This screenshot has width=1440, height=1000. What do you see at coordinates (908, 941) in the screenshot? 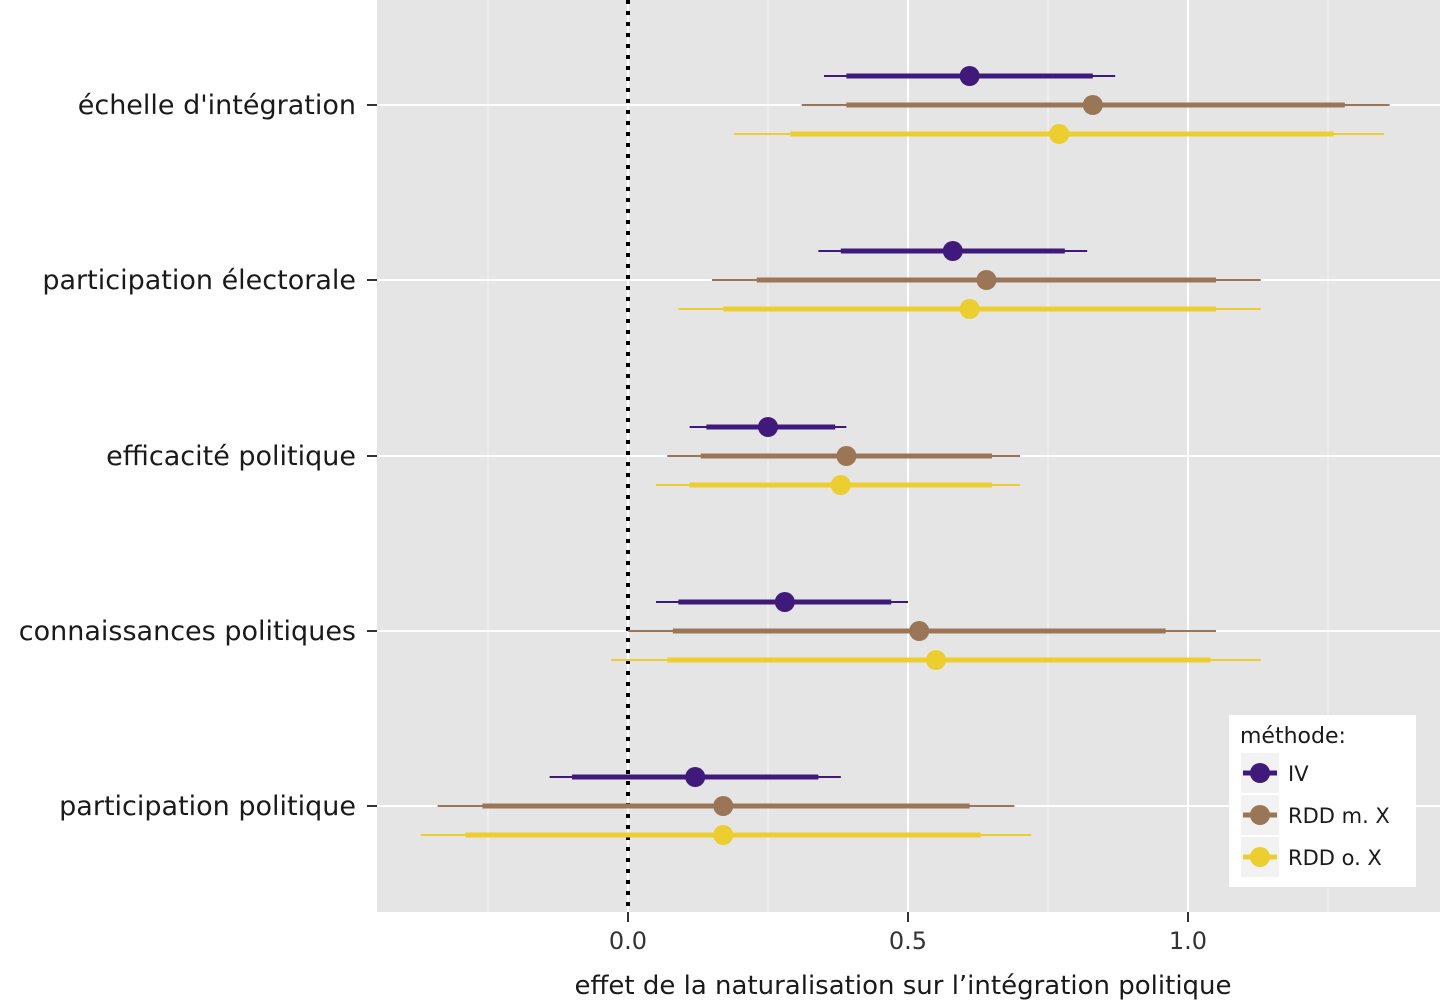
I see `x-tick-label-1: 0.5` at bounding box center [908, 941].